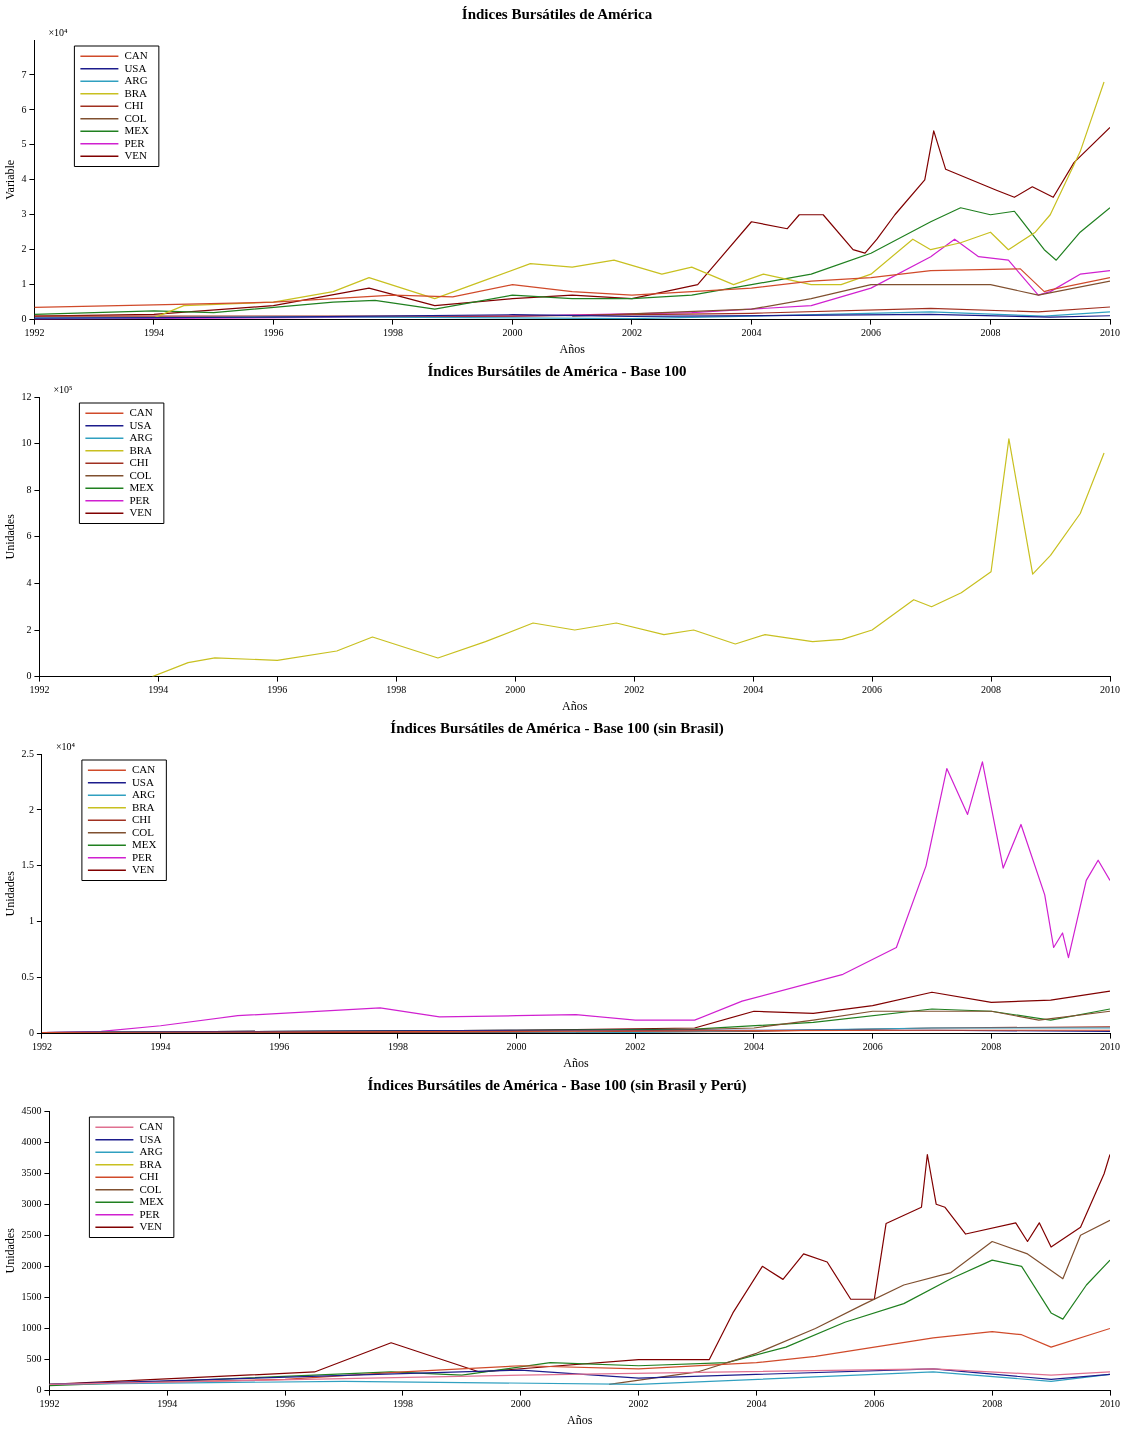 This screenshot has height=1431, width=1124. What do you see at coordinates (31, 1172) in the screenshot?
I see `y-tick-label: 3500` at bounding box center [31, 1172].